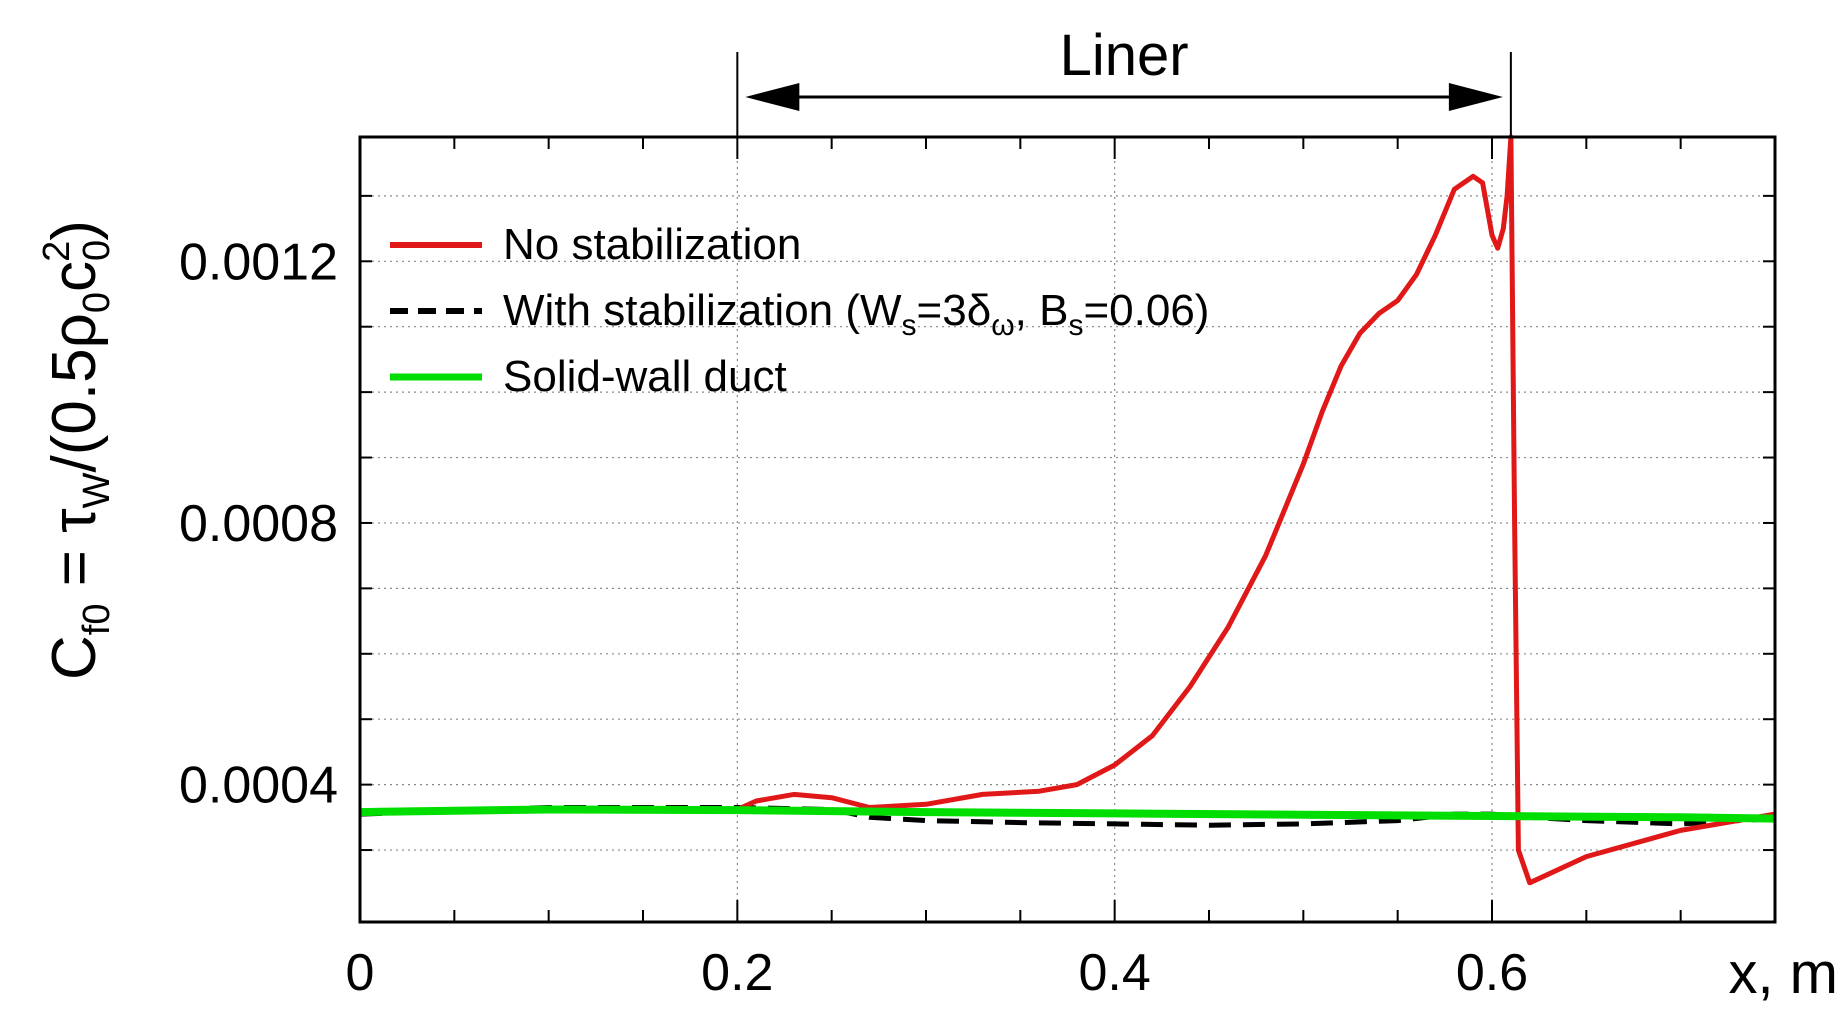  I want to click on y-tick-label: 0.0008, so click(258, 524).